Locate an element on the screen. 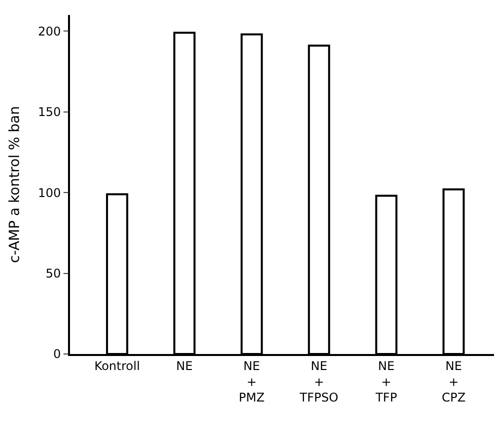 This screenshot has height=424, width=504. x-tick-label: NE + TFPSO is located at coordinates (318, 381).